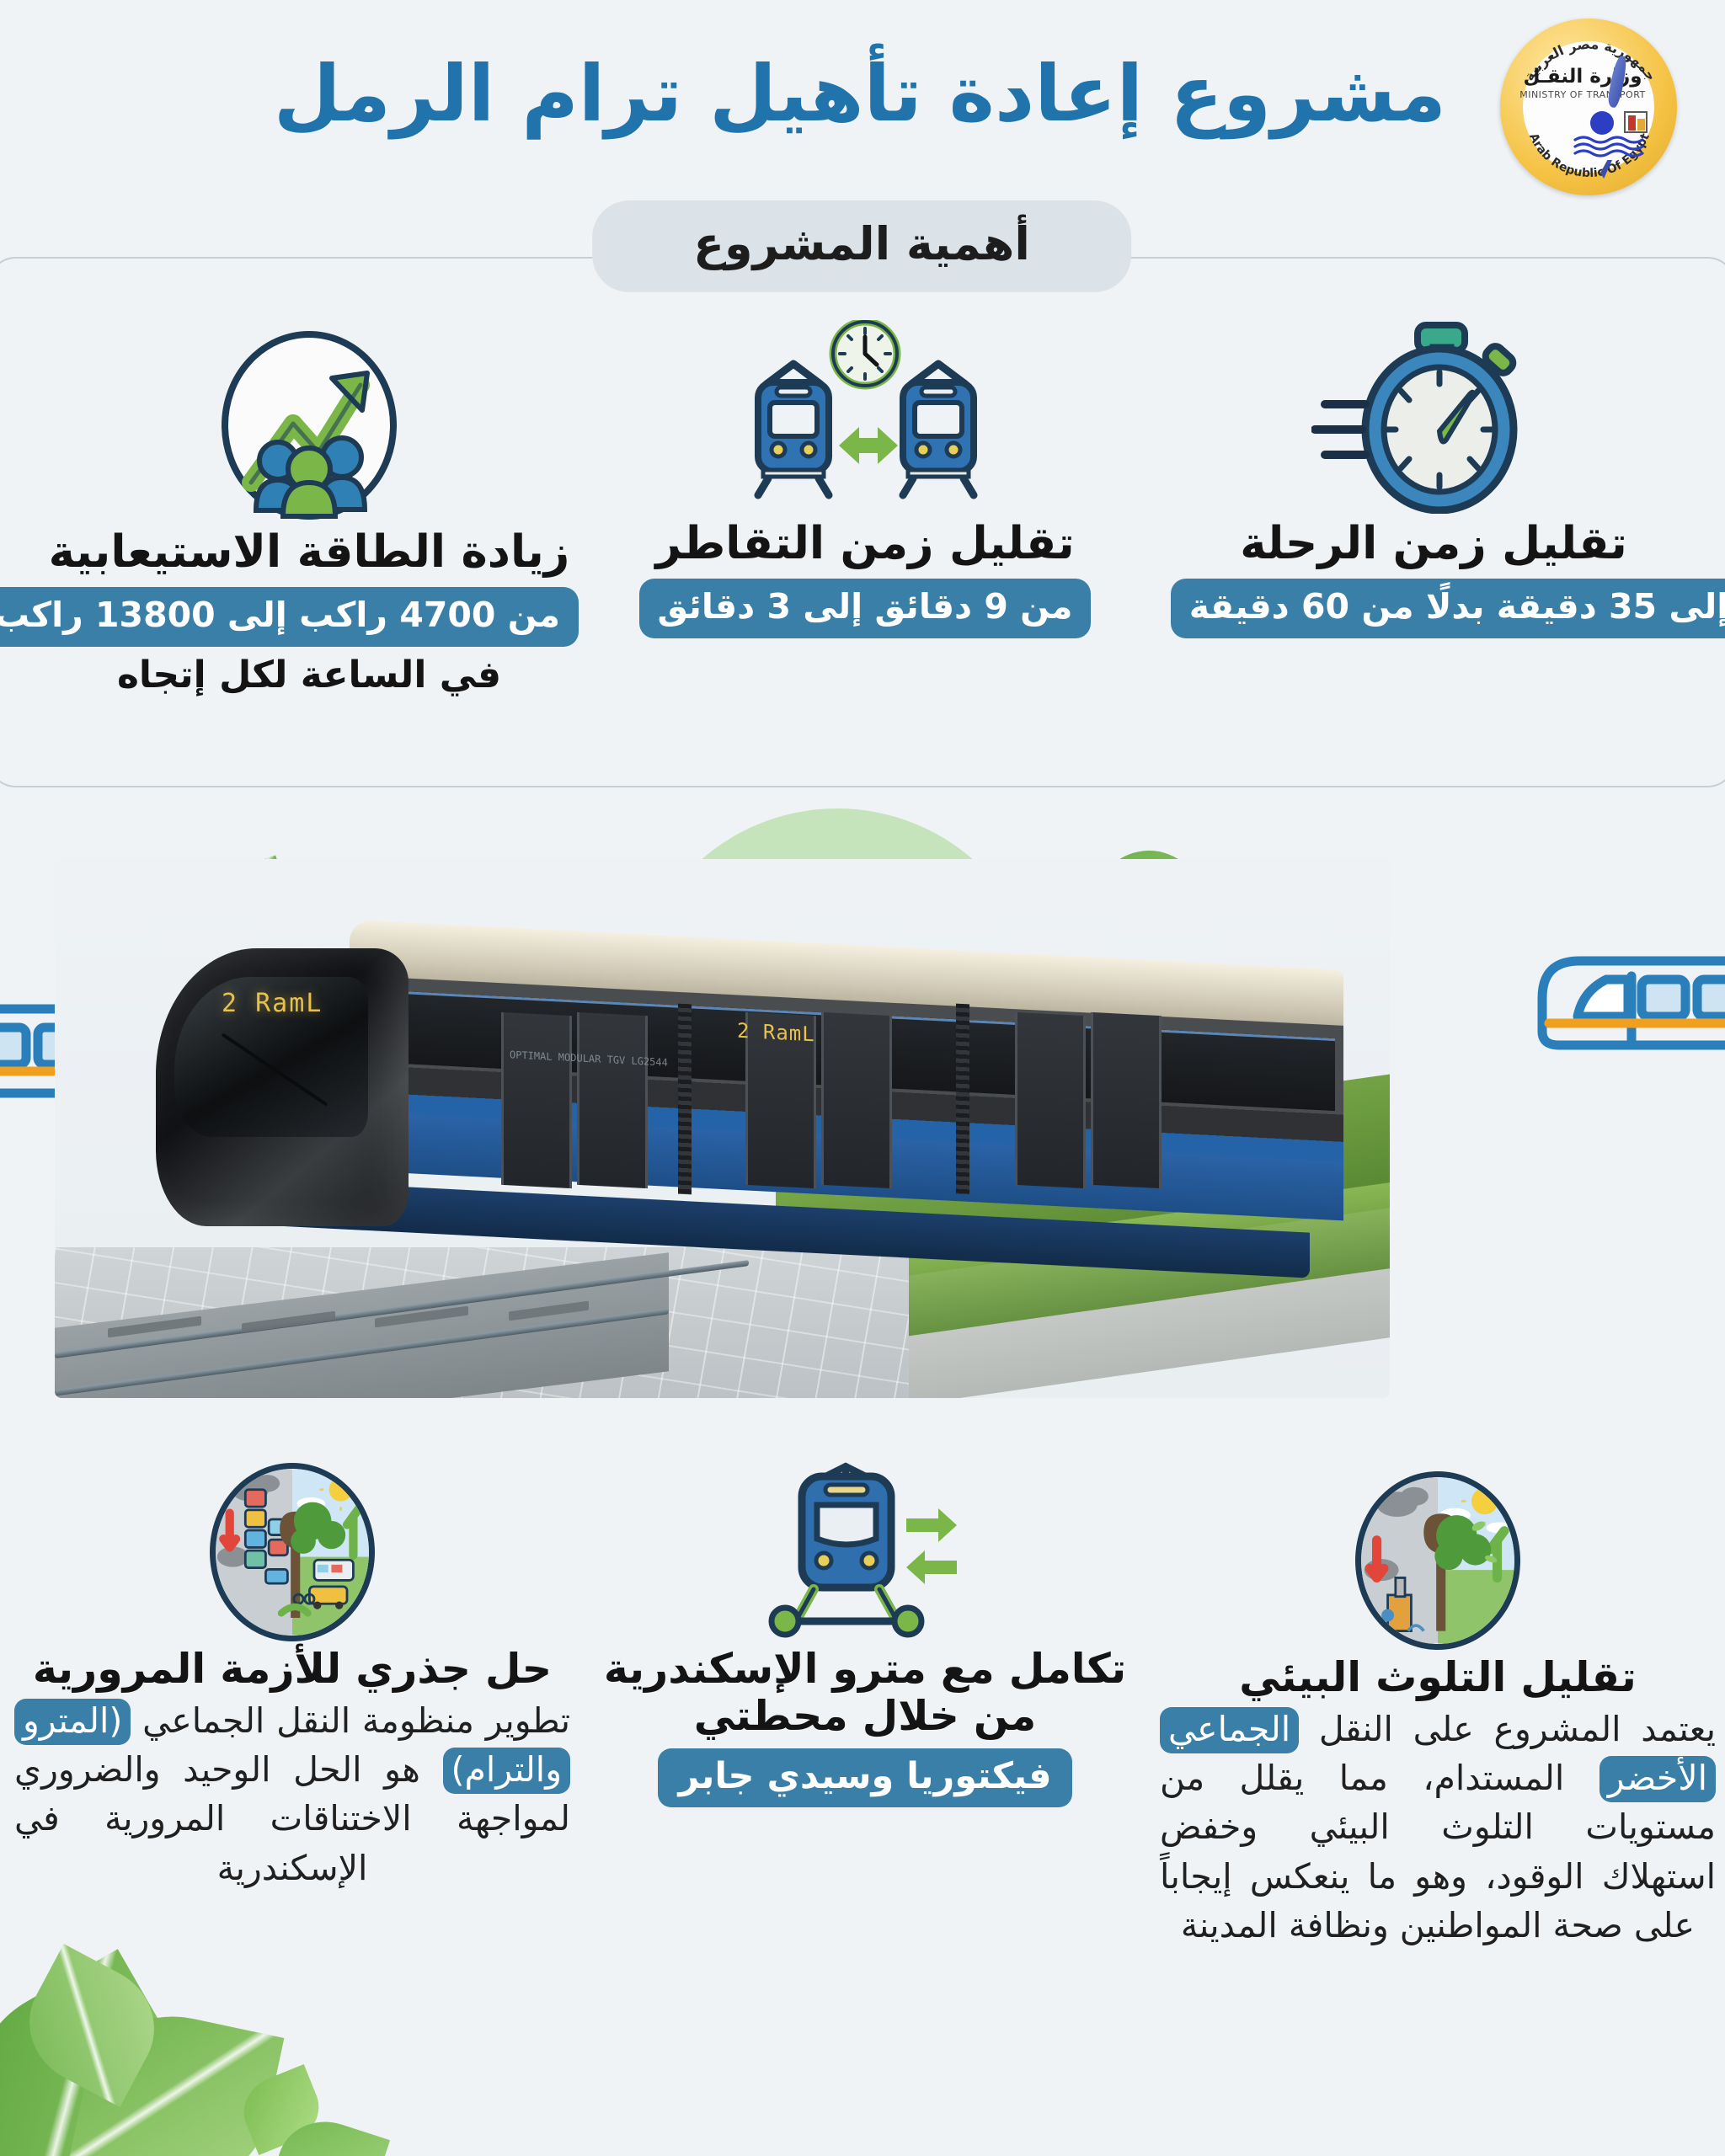 This screenshot has height=2156, width=1725. What do you see at coordinates (310, 552) in the screenshot?
I see `feature-title: زيادة الطاقة الاستيعابية` at bounding box center [310, 552].